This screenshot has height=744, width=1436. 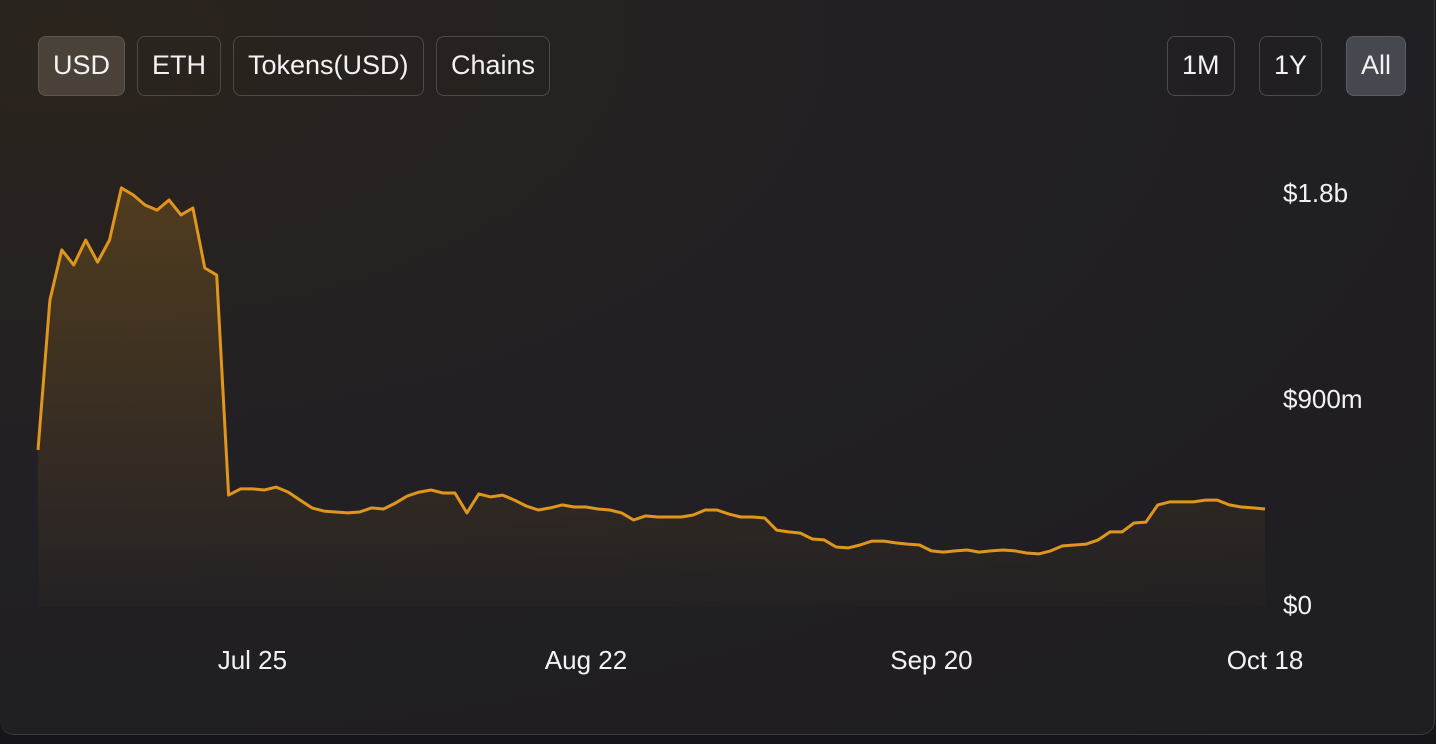 I want to click on toggle-button: ETH, so click(x=179, y=66).